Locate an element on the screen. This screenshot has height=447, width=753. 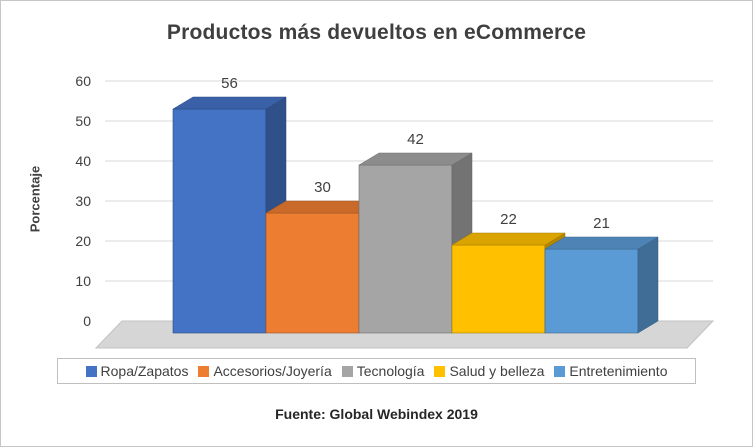
legend-item-ropa-zapatos: Ropa/Zapatos is located at coordinates (137, 371).